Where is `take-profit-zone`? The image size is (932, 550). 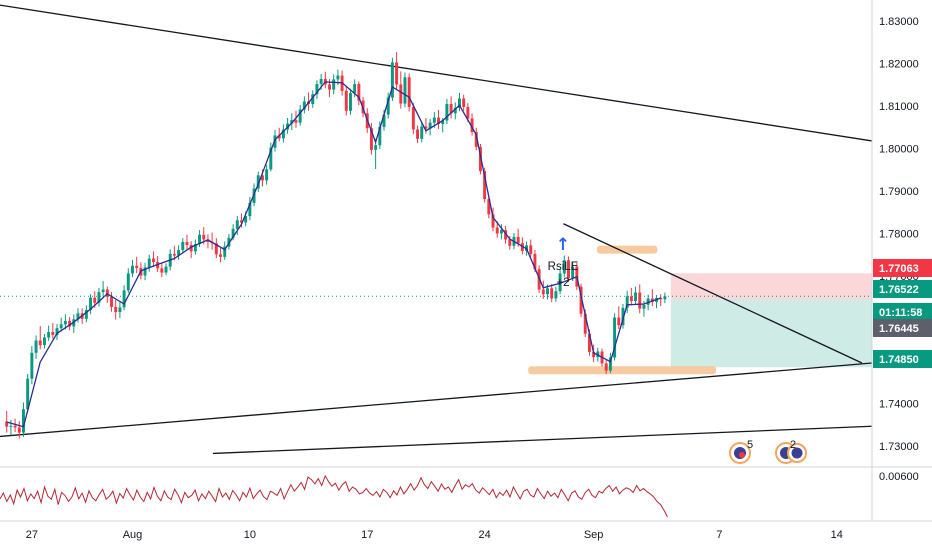
take-profit-zone is located at coordinates (771, 333).